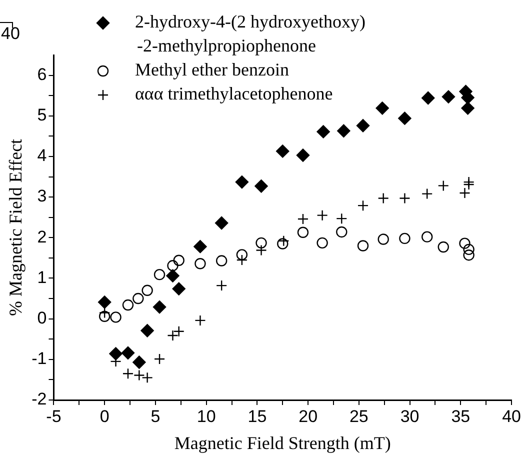 This screenshot has width=523, height=457. What do you see at coordinates (42, 318) in the screenshot?
I see `y-tick-label: 0` at bounding box center [42, 318].